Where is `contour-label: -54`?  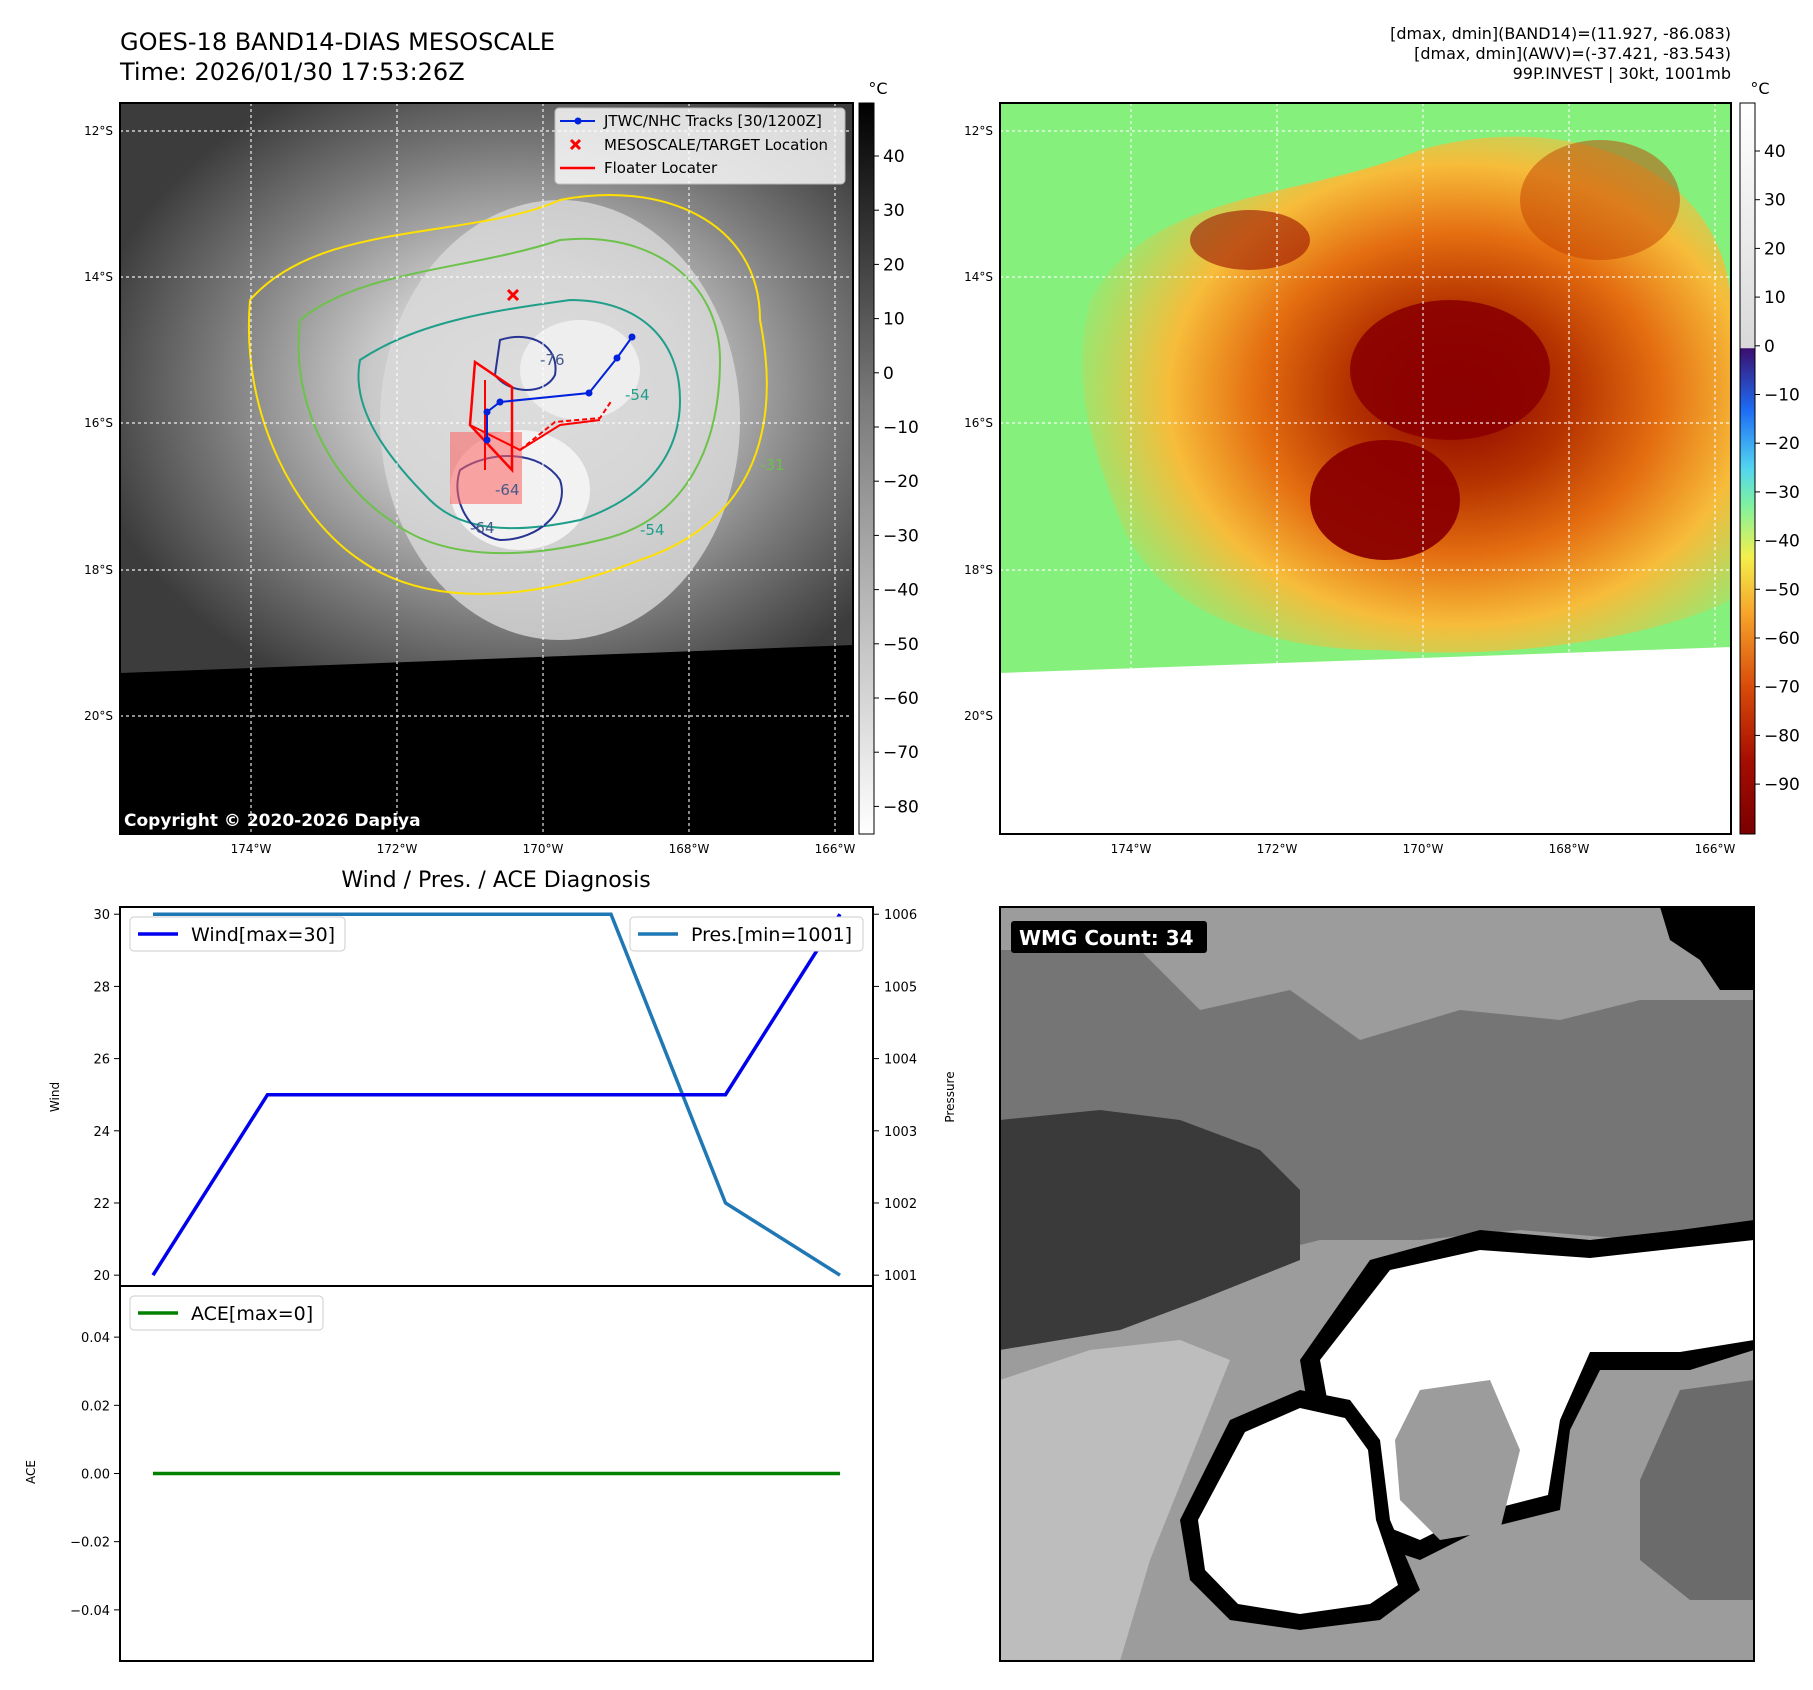 contour-label: -54 is located at coordinates (637, 395).